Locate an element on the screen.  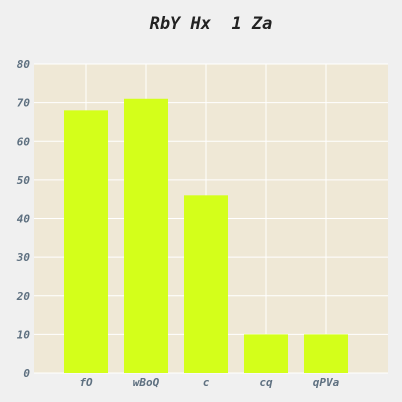
y-tick-label: 50 is located at coordinates (24, 180).